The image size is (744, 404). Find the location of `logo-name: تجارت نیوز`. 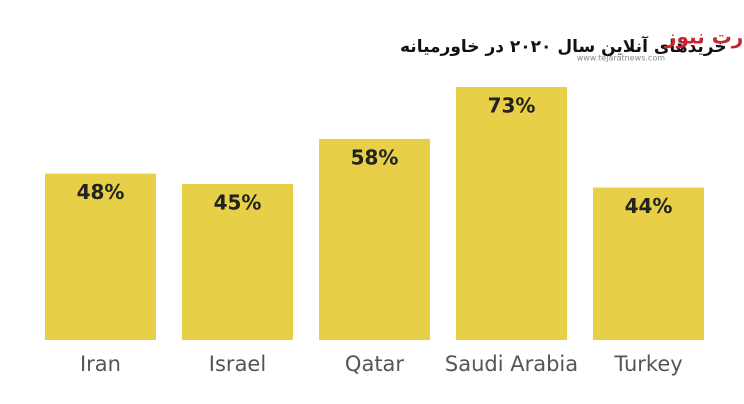

logo-name: تجارت نیوز is located at coordinates (704, 37).